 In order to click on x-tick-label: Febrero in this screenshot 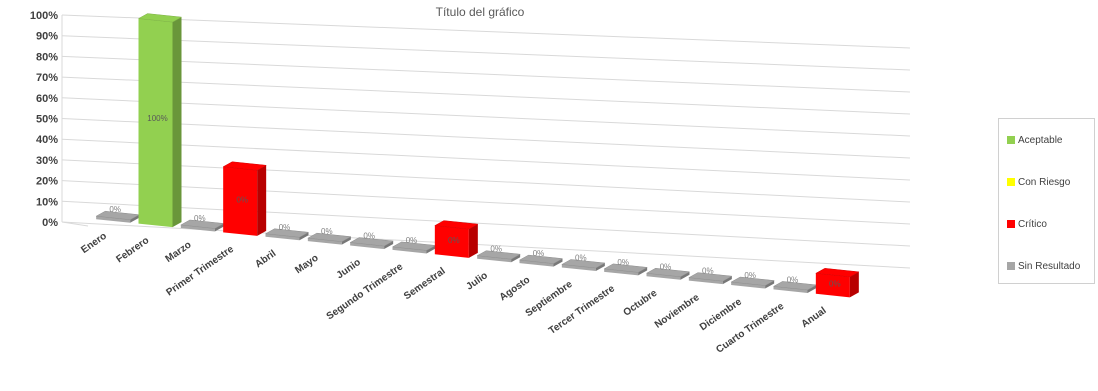, I will do `click(132, 250)`.